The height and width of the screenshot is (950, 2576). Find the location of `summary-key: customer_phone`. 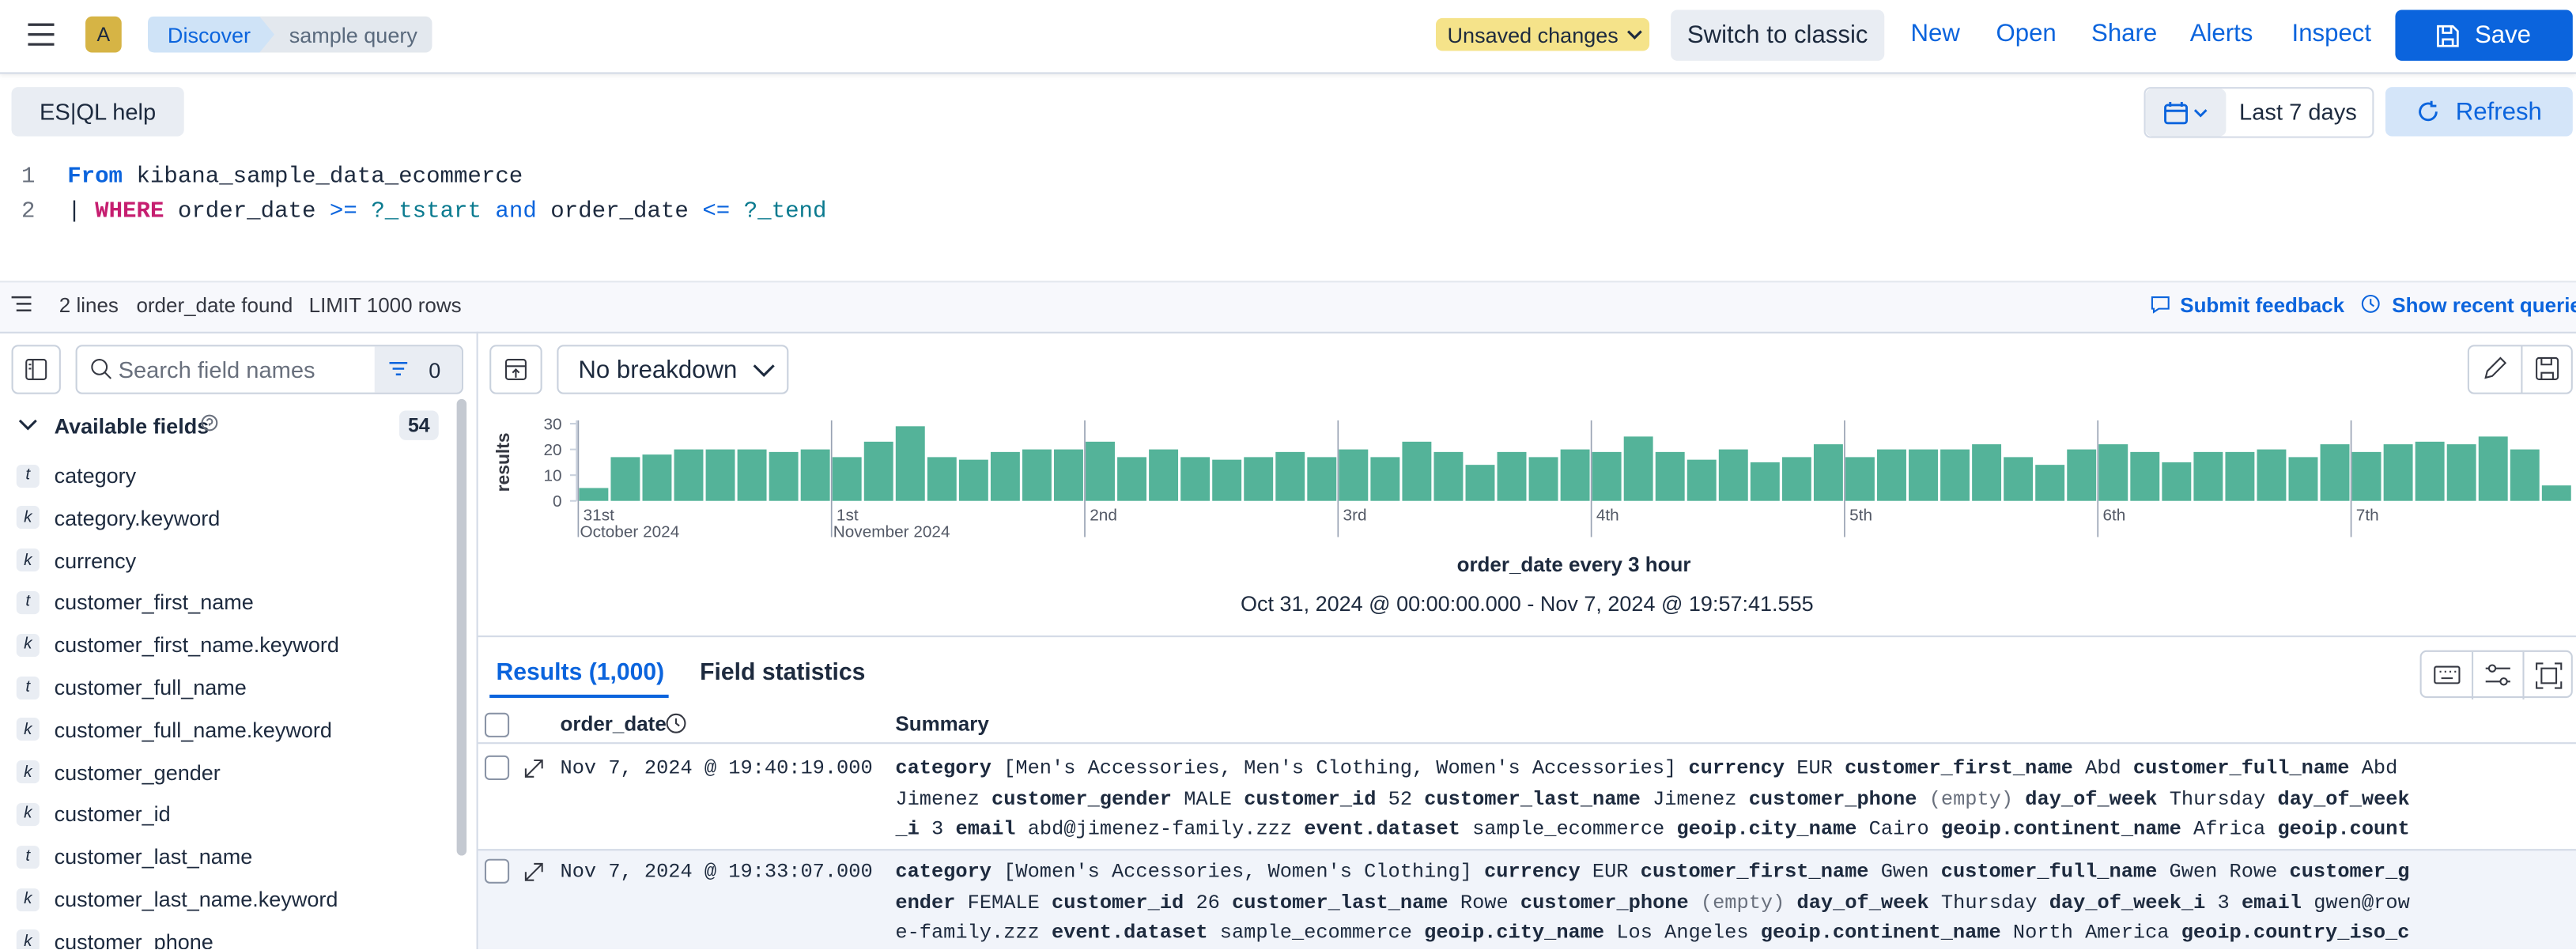

summary-key: customer_phone is located at coordinates (1604, 902).